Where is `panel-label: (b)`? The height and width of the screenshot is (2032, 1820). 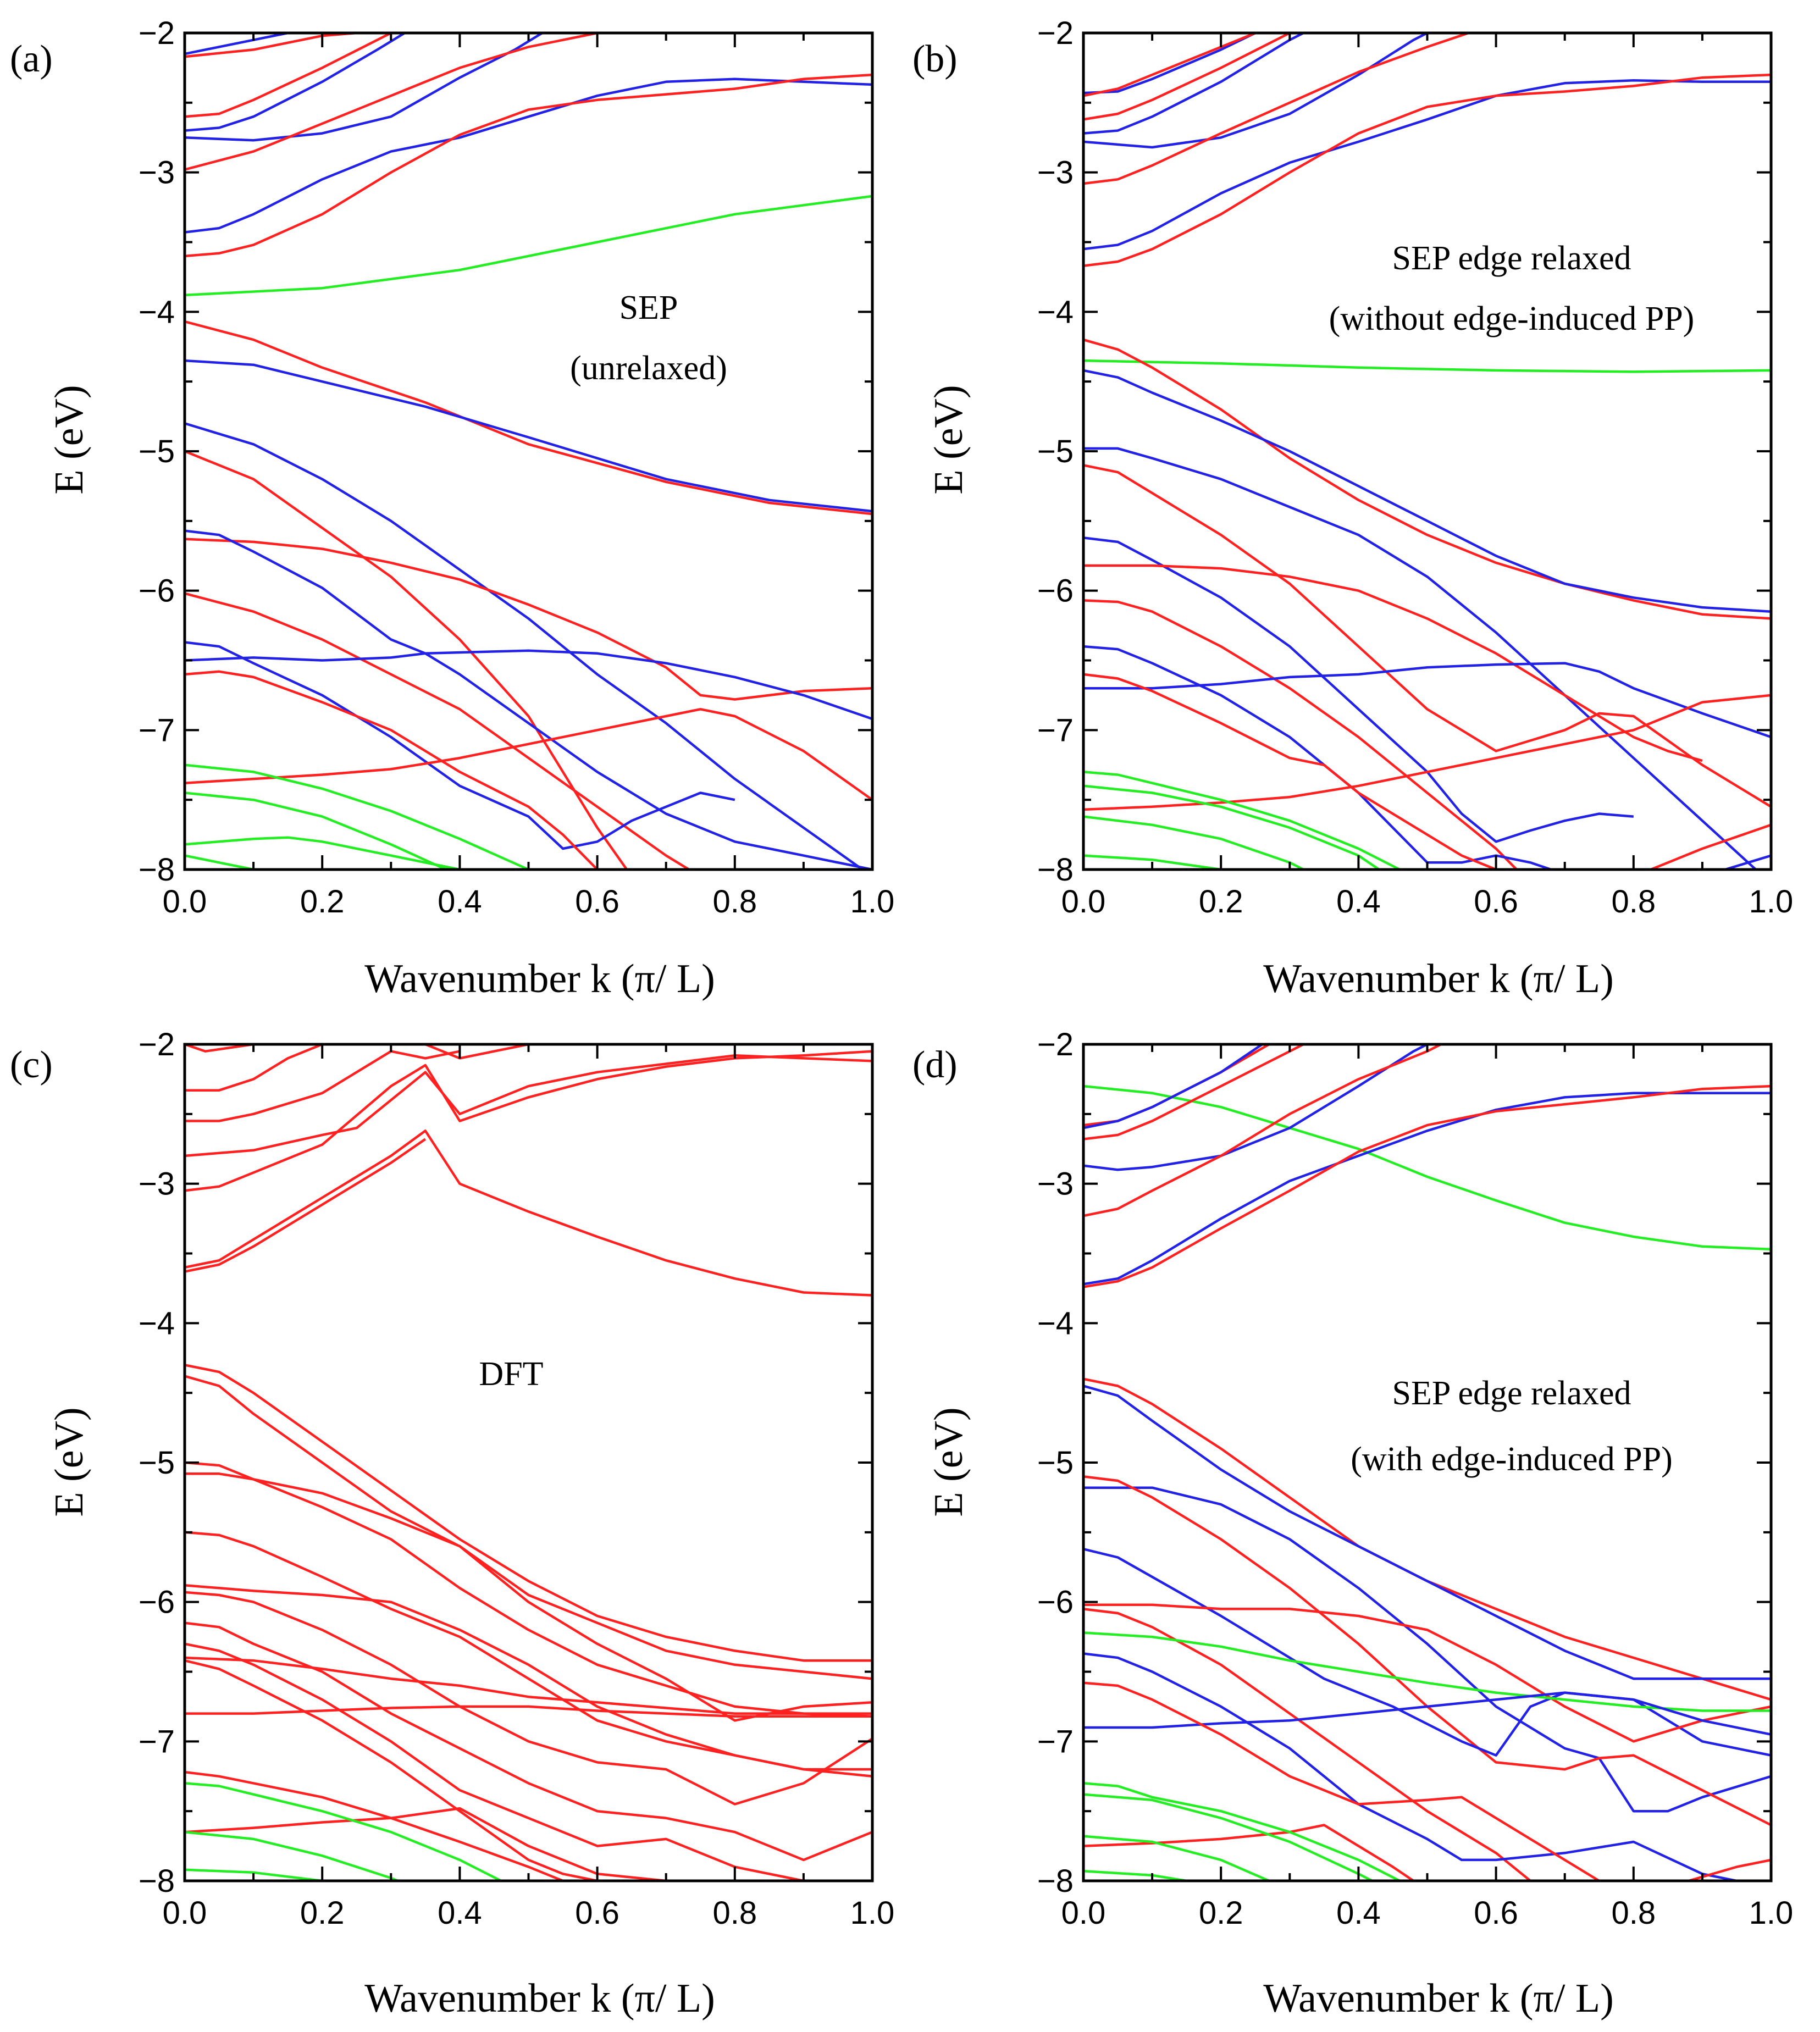 panel-label: (b) is located at coordinates (935, 59).